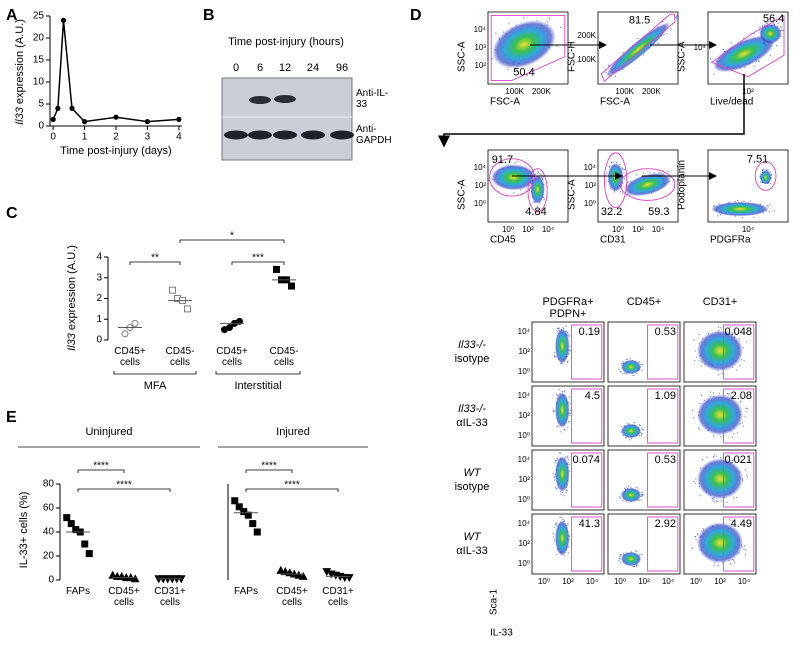 This screenshot has width=800, height=646. What do you see at coordinates (462, 56) in the screenshot?
I see `y-axis-label: SSC-A` at bounding box center [462, 56].